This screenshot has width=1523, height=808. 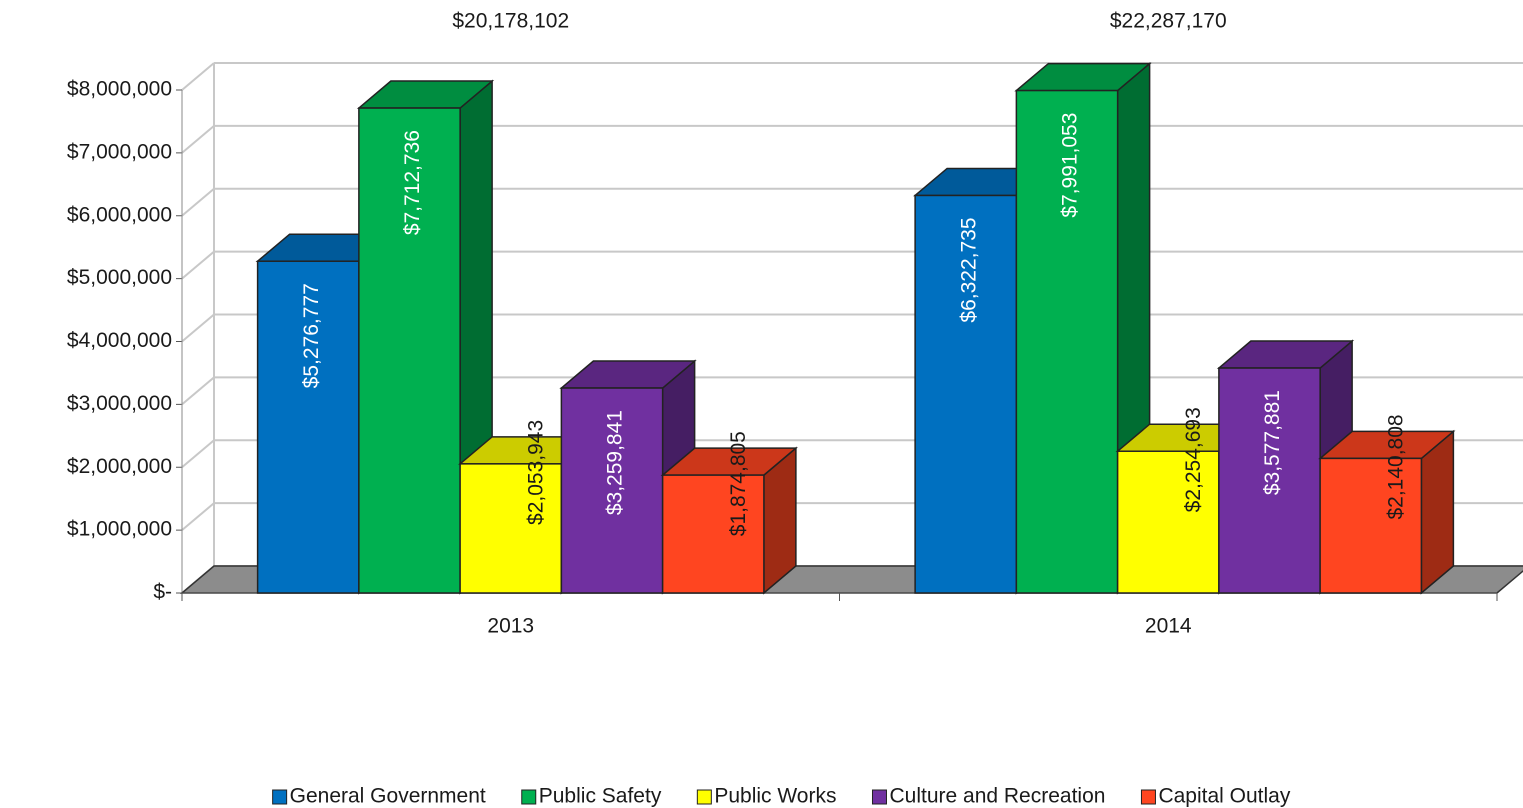 What do you see at coordinates (1168, 626) in the screenshot?
I see `x-tick-label: 2014` at bounding box center [1168, 626].